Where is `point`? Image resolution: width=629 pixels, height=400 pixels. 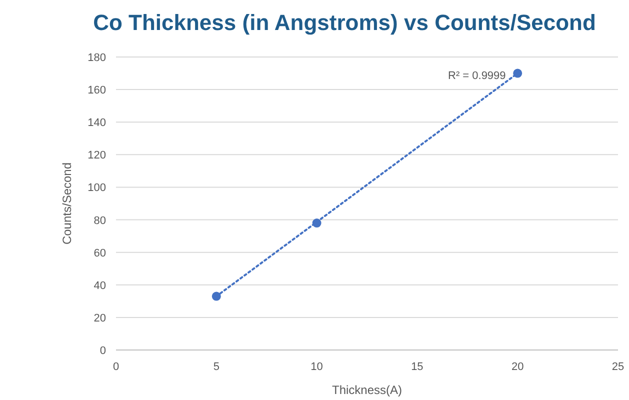 point is located at coordinates (517, 73).